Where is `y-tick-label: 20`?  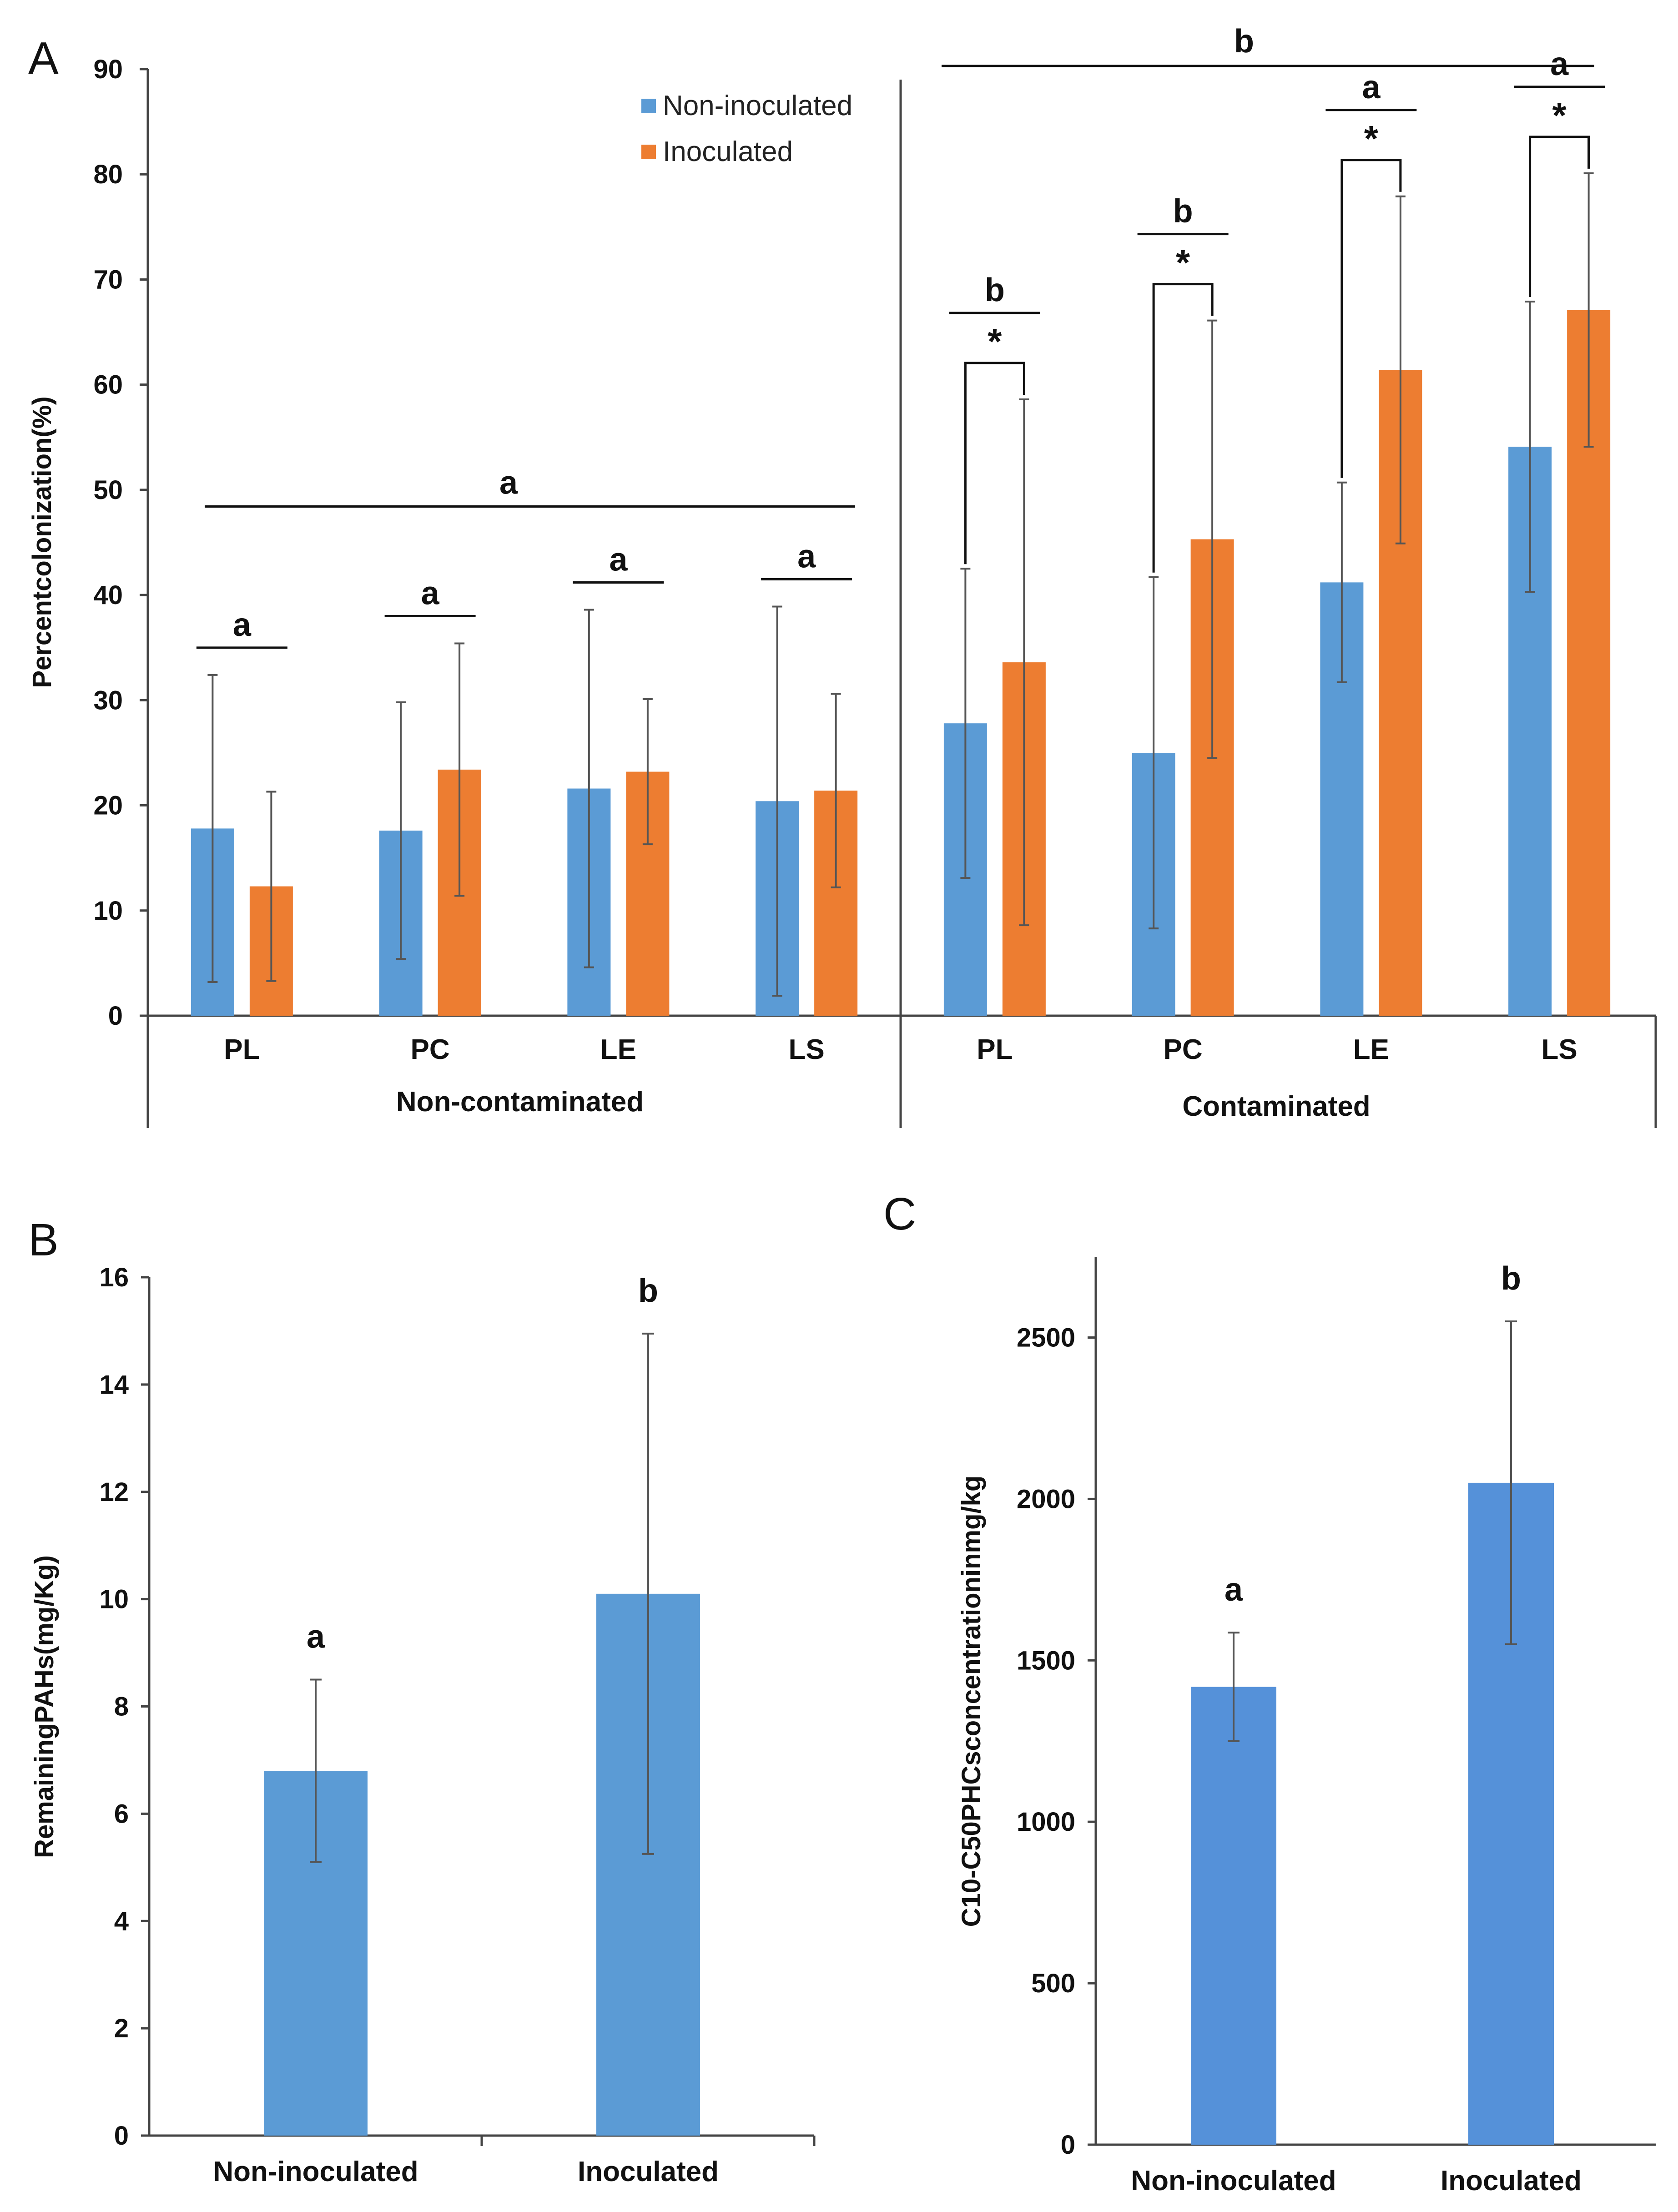 y-tick-label: 20 is located at coordinates (108, 806).